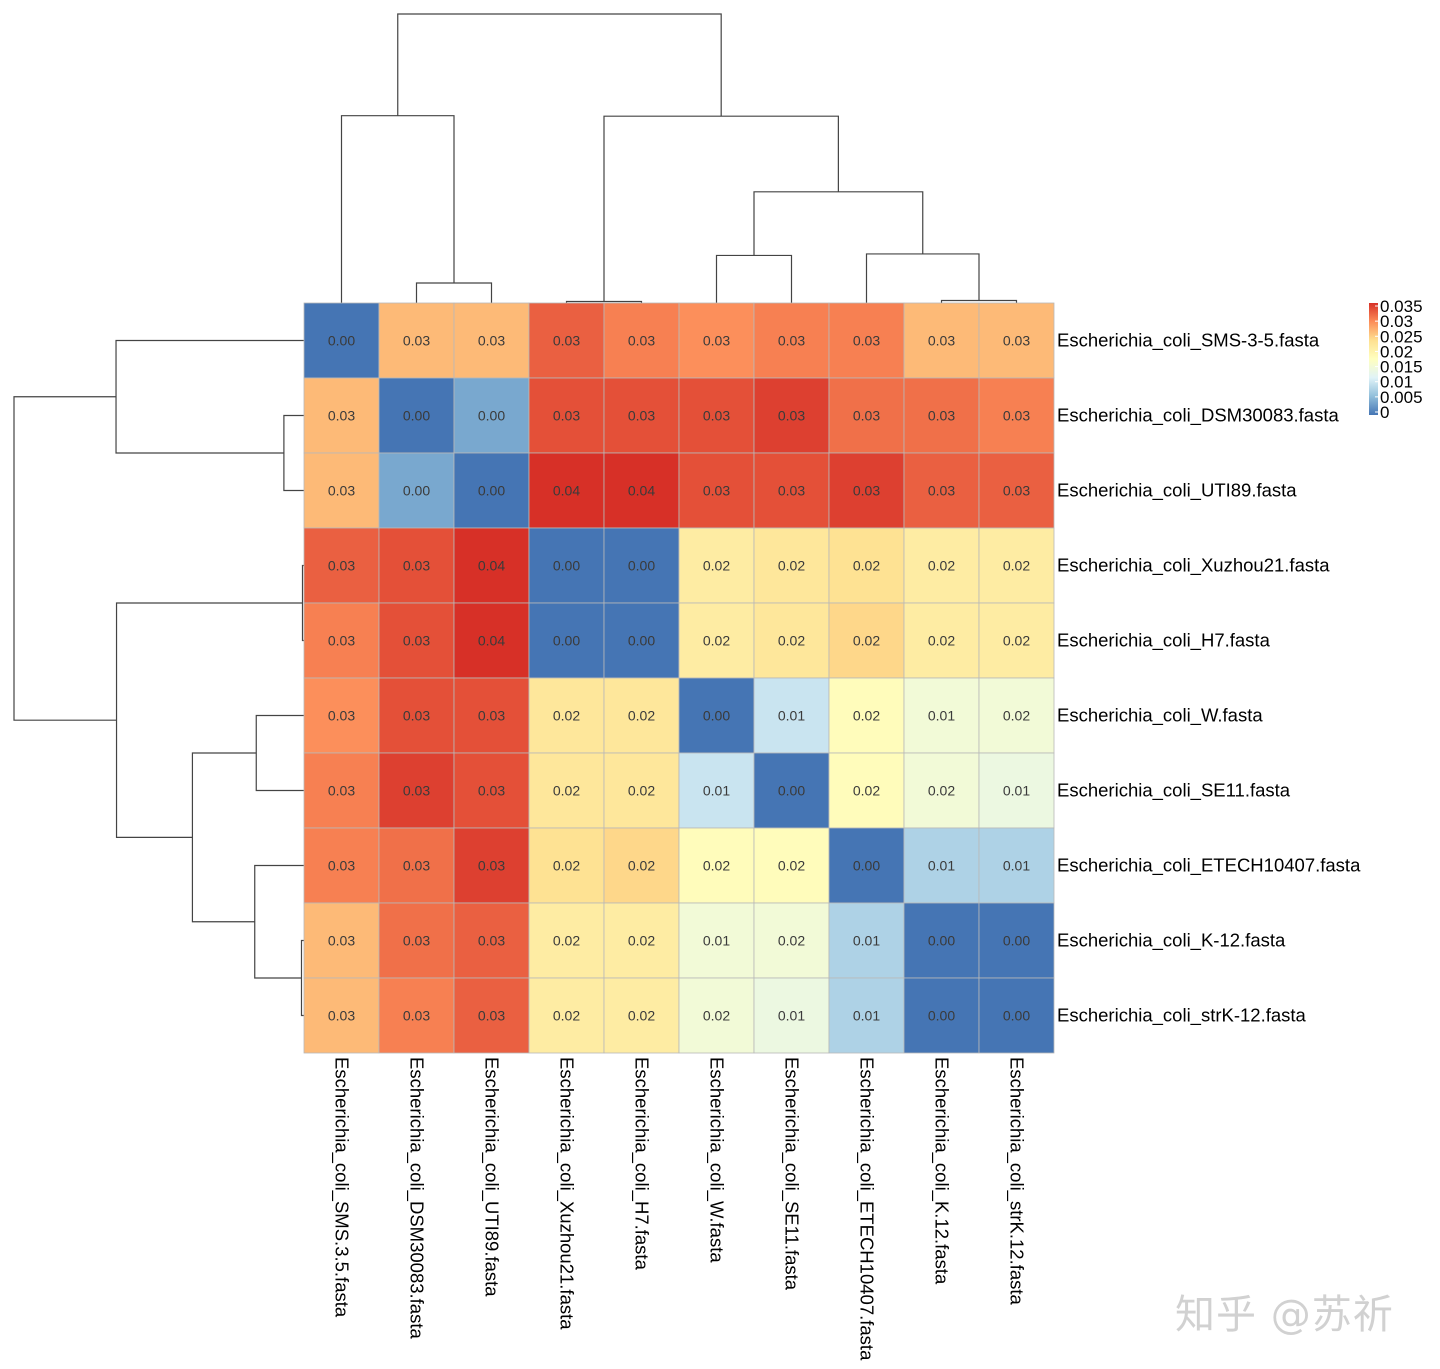 Image resolution: width=1440 pixels, height=1369 pixels. What do you see at coordinates (1171, 941) in the screenshot?
I see `row-label: Escherichia_coli_K-12.fasta` at bounding box center [1171, 941].